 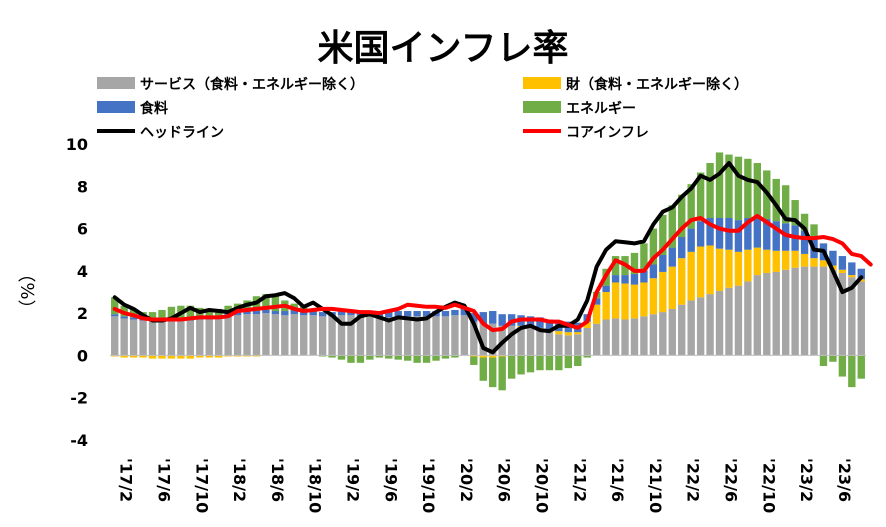 What do you see at coordinates (579, 480) in the screenshot?
I see `x-tick-label: '21/2` at bounding box center [579, 480].